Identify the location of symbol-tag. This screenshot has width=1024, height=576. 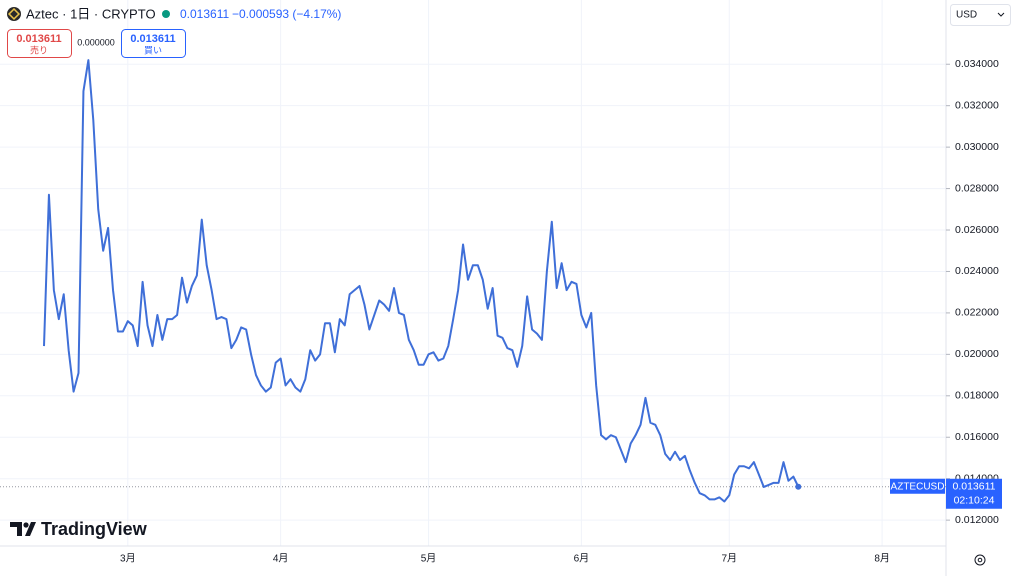
(917, 486).